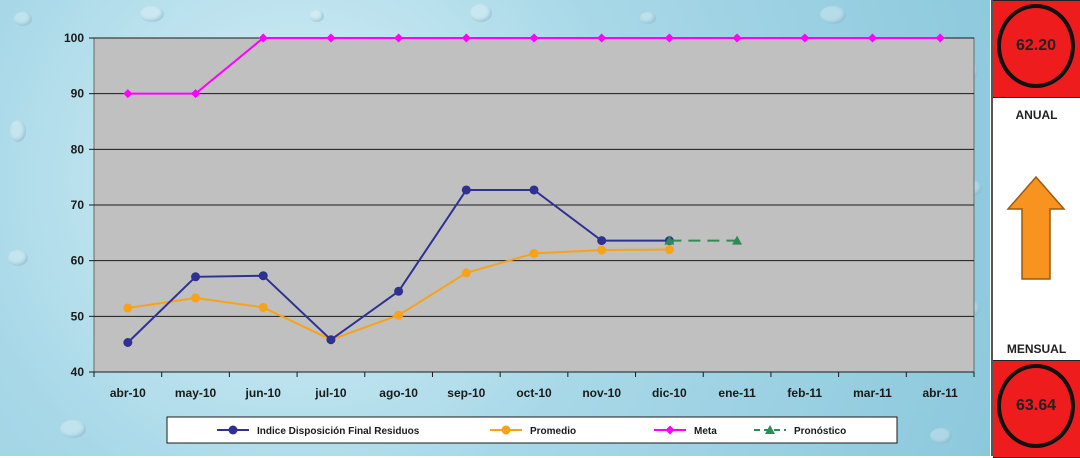 The image size is (1080, 458). Describe the element at coordinates (705, 431) in the screenshot. I see `legend-label: Meta` at that location.